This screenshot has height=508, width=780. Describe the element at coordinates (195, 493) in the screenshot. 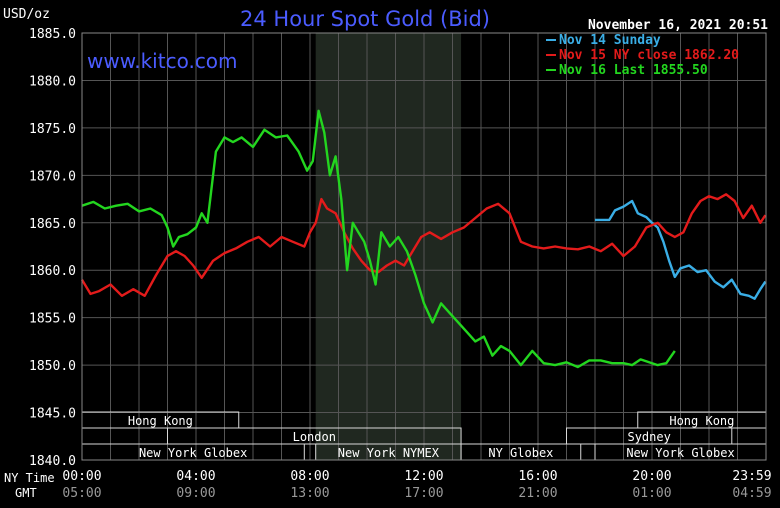

I see `x-tick-label-gmt: 09:00` at that location.